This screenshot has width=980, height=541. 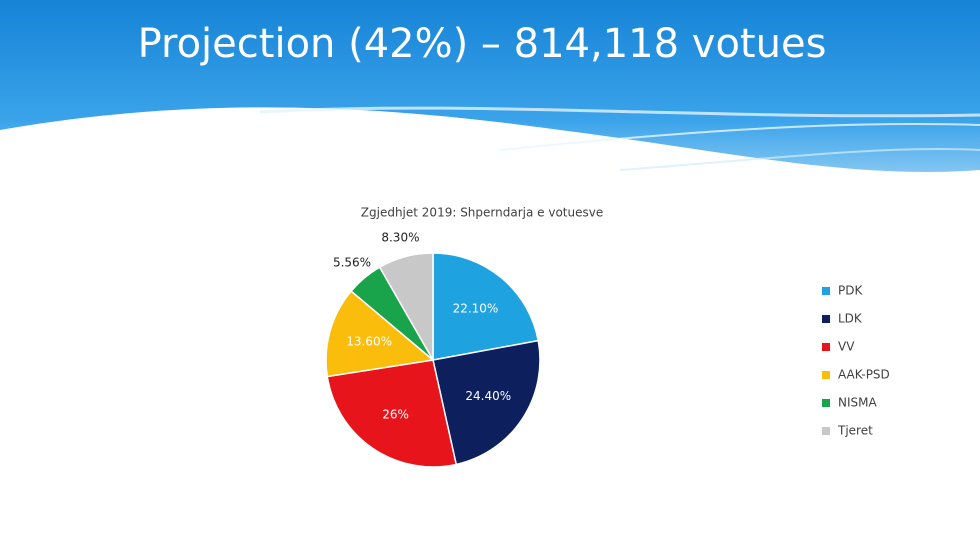 I want to click on legend-label: Tjeret, so click(x=855, y=431).